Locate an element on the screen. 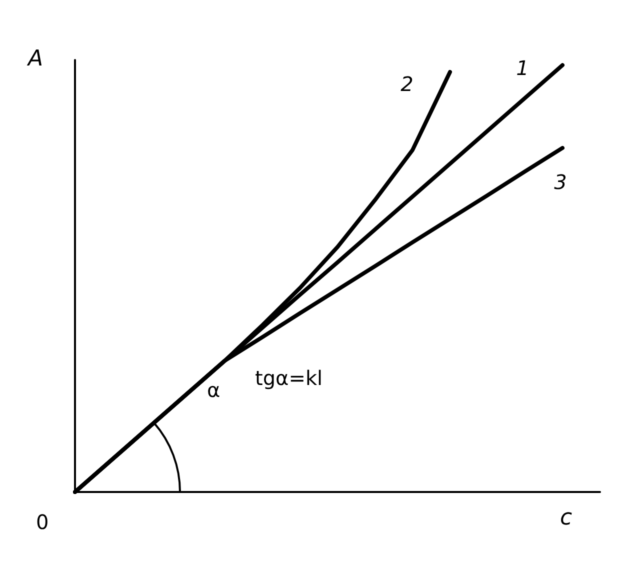 The image size is (630, 565). series-label: 1 is located at coordinates (522, 68).